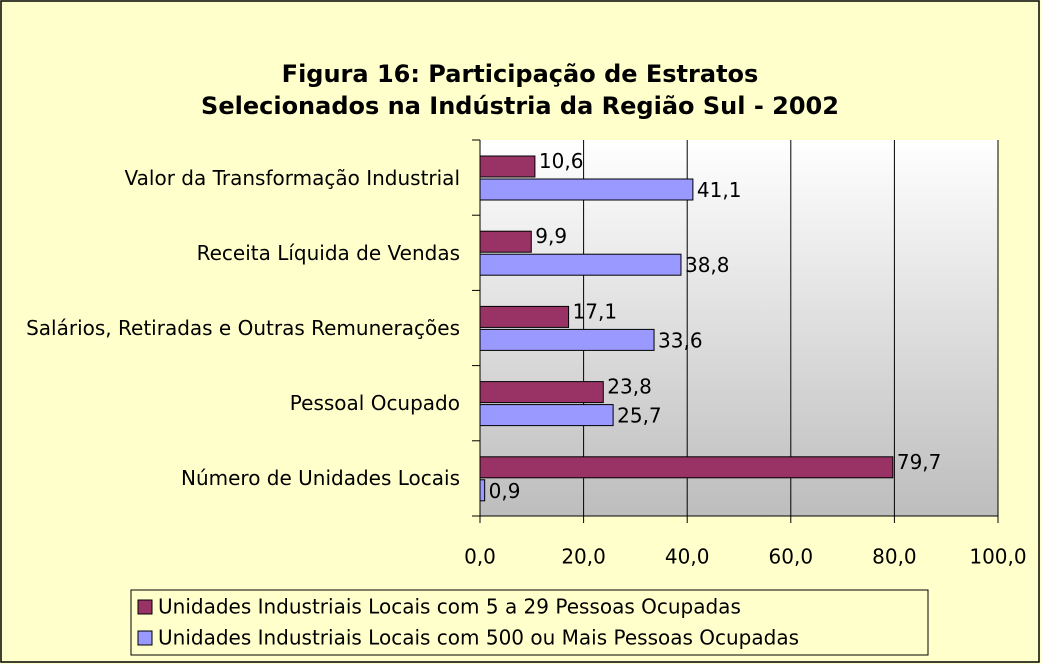 The height and width of the screenshot is (664, 1041). What do you see at coordinates (480, 557) in the screenshot?
I see `x-tick-label: 0,0` at bounding box center [480, 557].